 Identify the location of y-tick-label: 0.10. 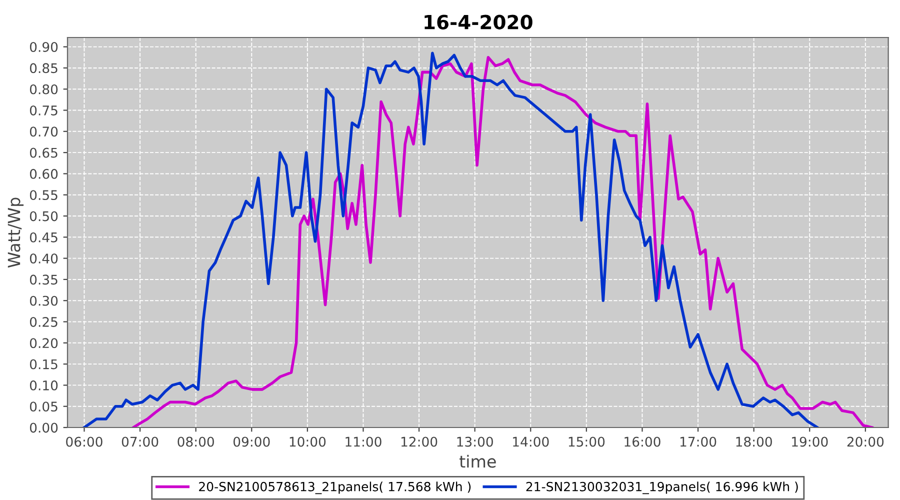
(44, 385).